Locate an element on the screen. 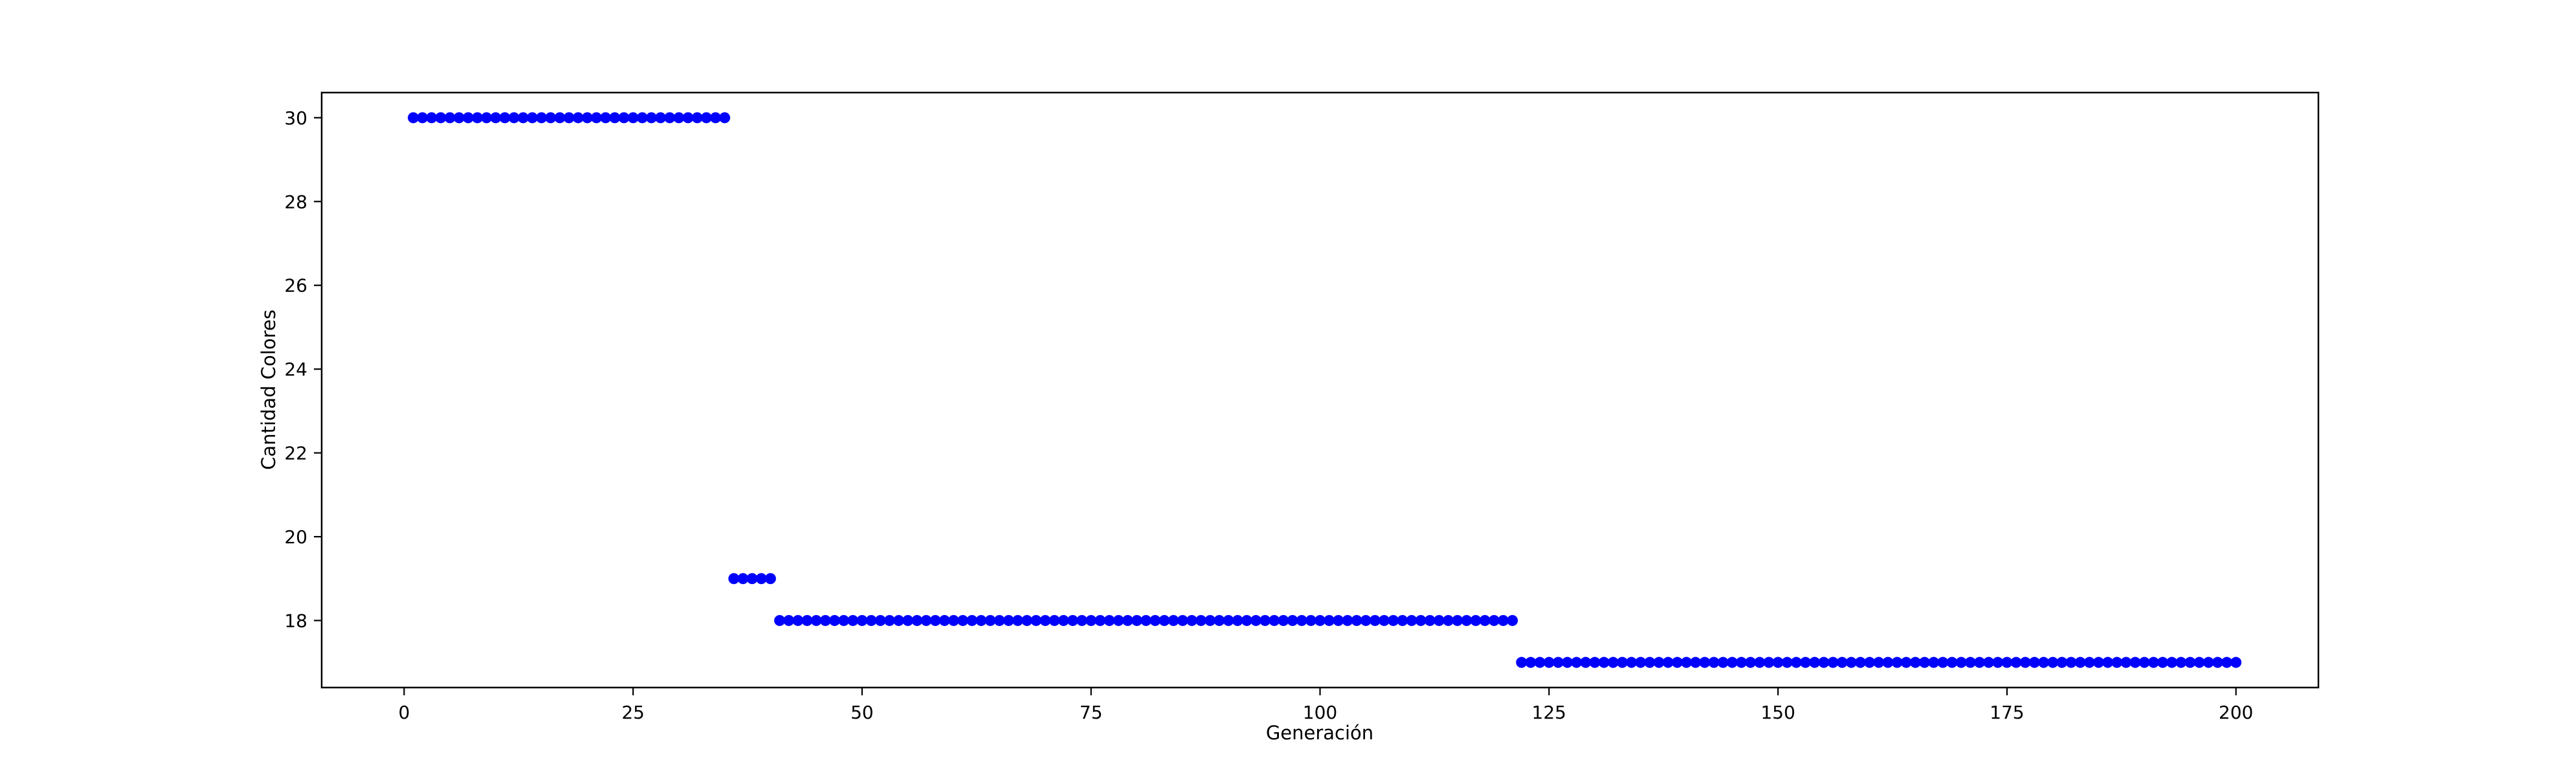 The width and height of the screenshot is (2576, 773). y-tick-label: 30 is located at coordinates (295, 118).